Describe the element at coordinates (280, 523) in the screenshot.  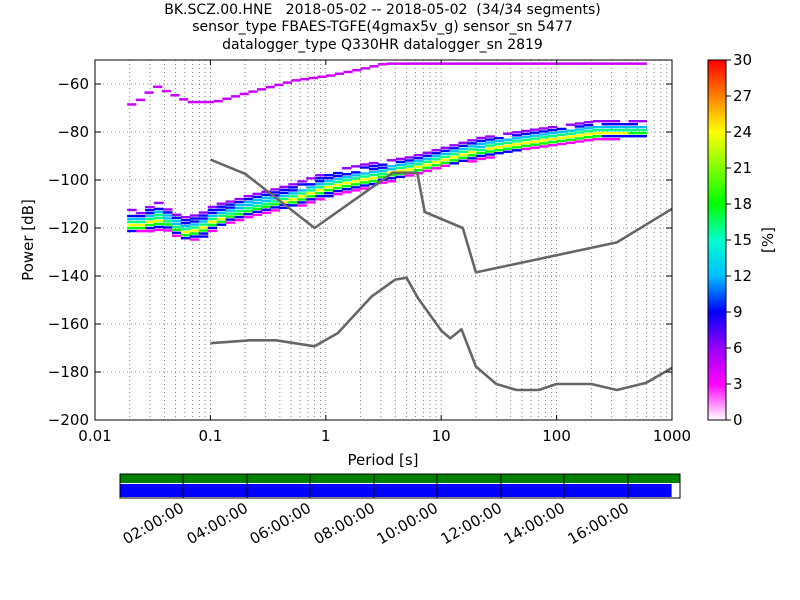
I see `timeline-tick-label: 06:00:00` at that location.